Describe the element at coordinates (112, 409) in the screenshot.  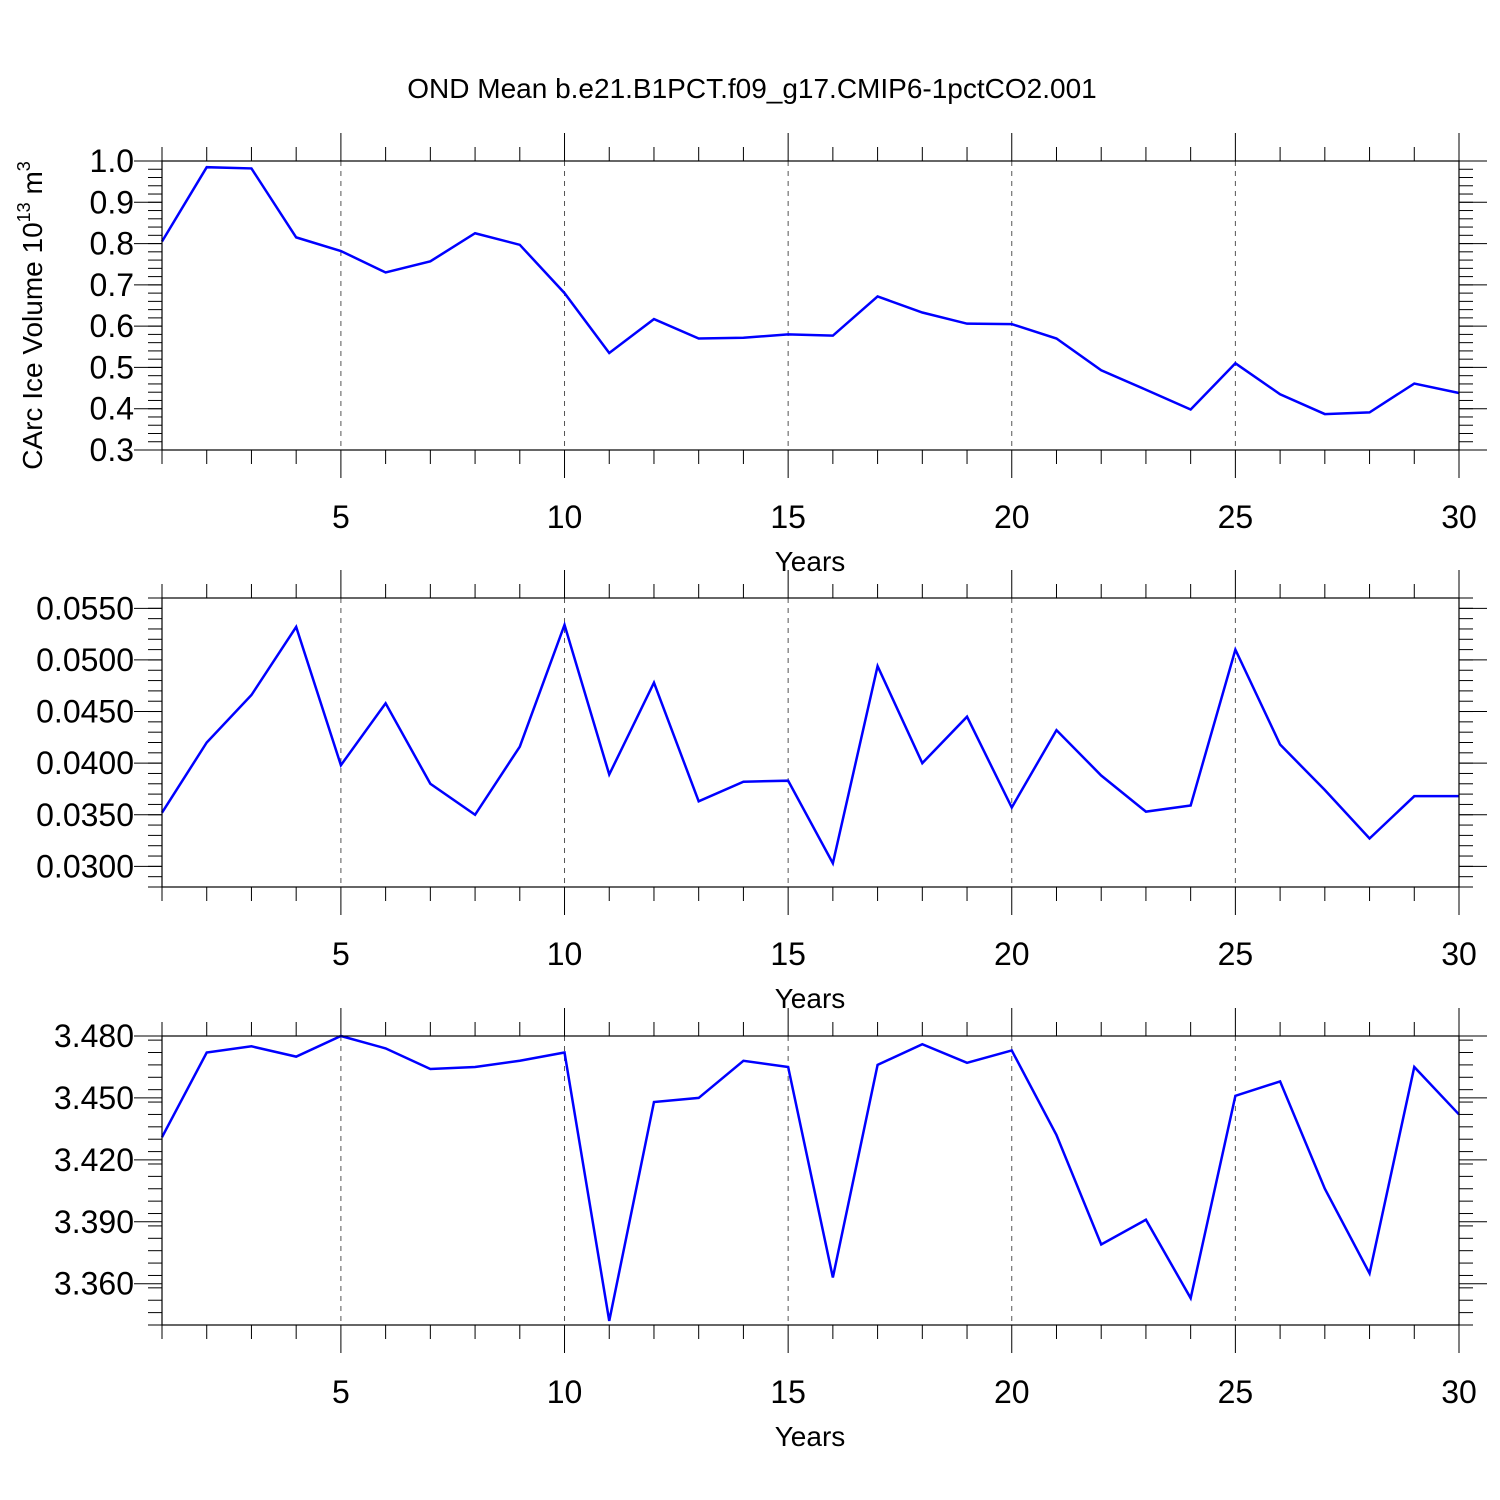
I see `y-tick-label: 0.4` at that location.